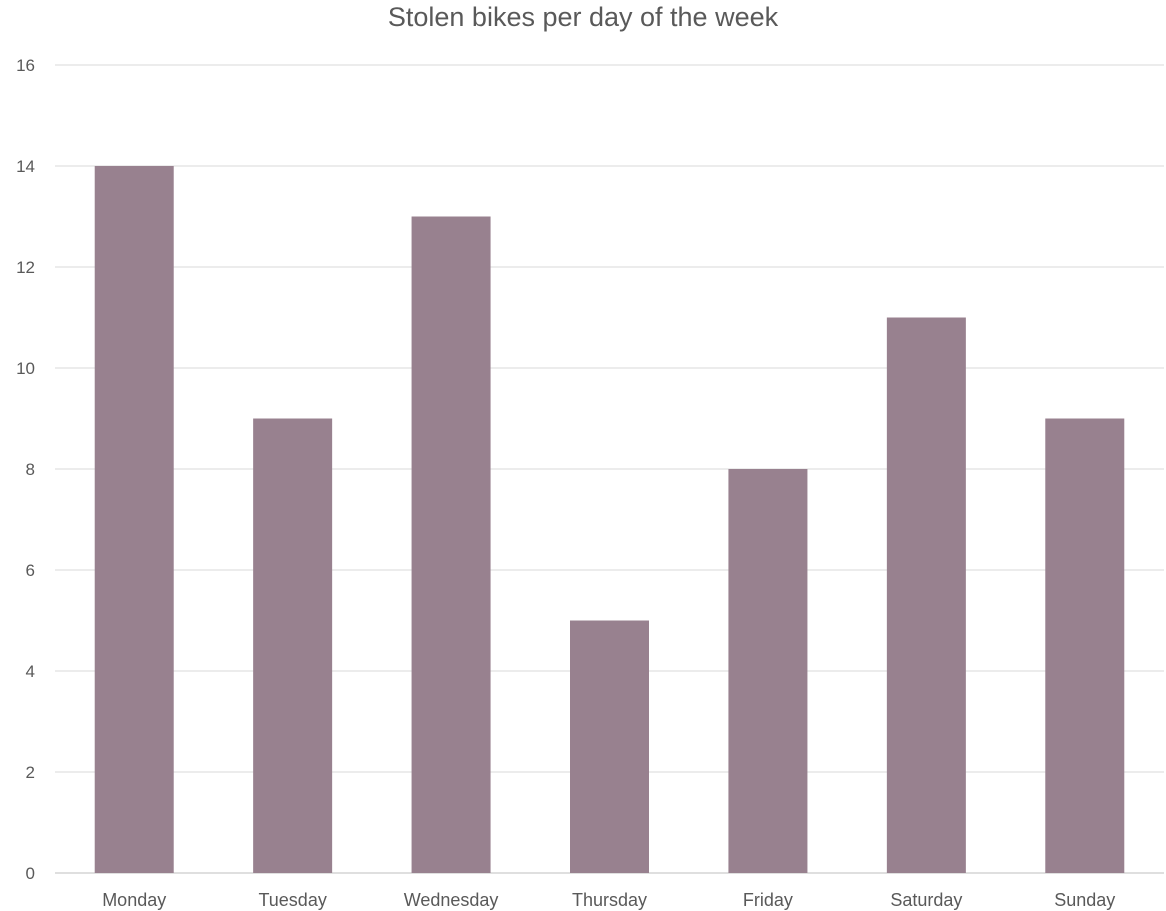  I want to click on x-category-label: Friday, so click(768, 900).